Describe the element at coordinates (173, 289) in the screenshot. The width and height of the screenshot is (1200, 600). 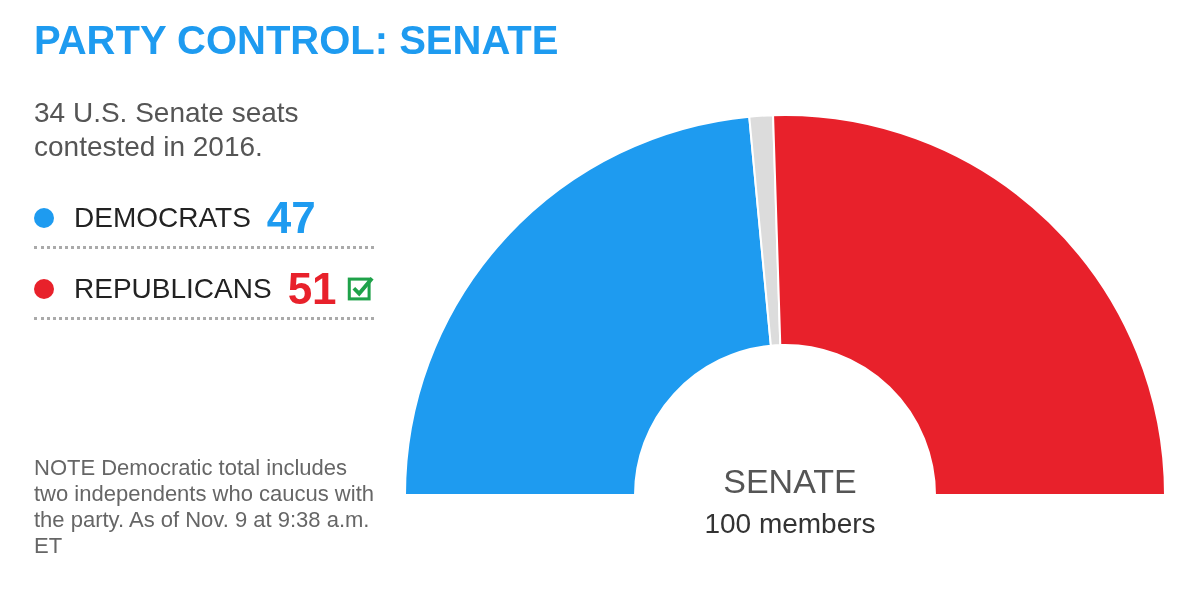
I see `legend-label: REPUBLICANS` at that location.